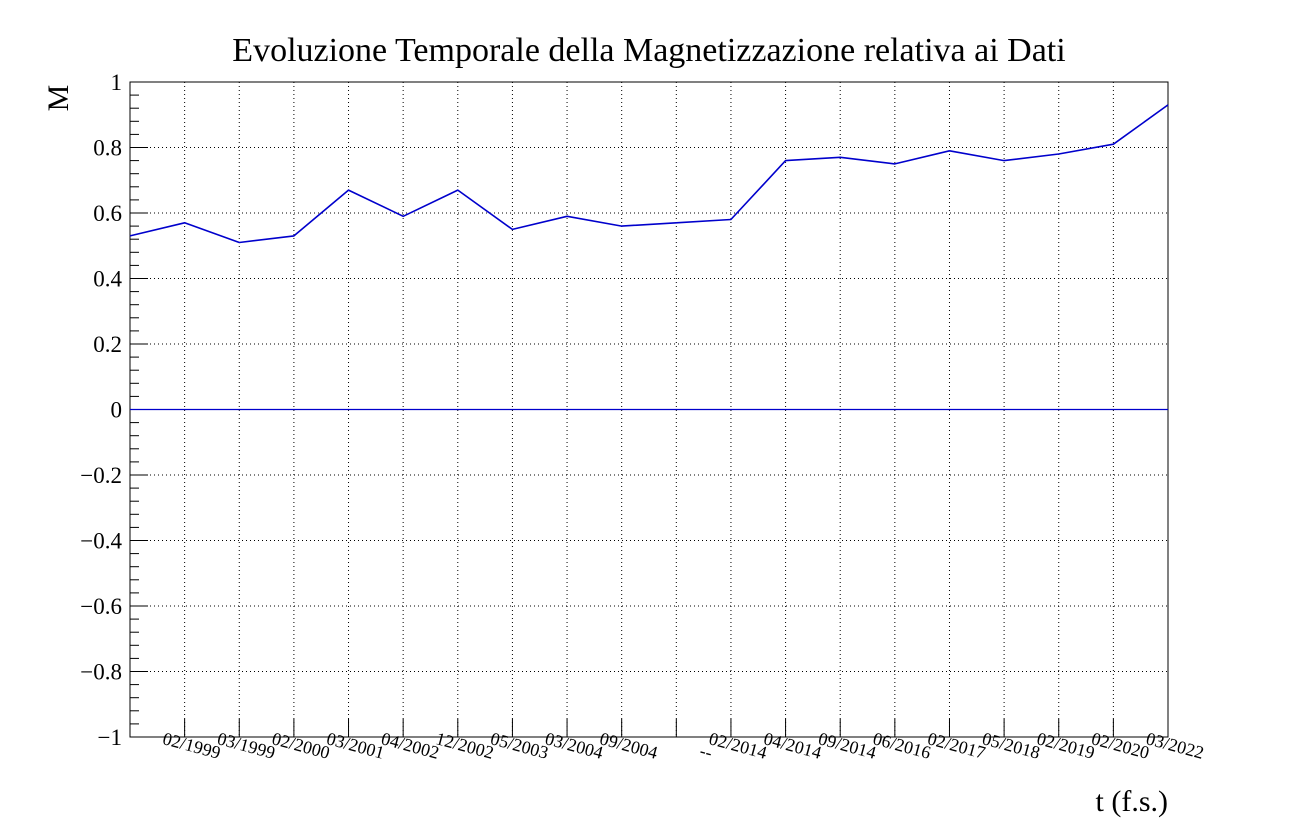 This screenshot has width=1298, height=820. I want to click on y-tick-label: −1, so click(110, 737).